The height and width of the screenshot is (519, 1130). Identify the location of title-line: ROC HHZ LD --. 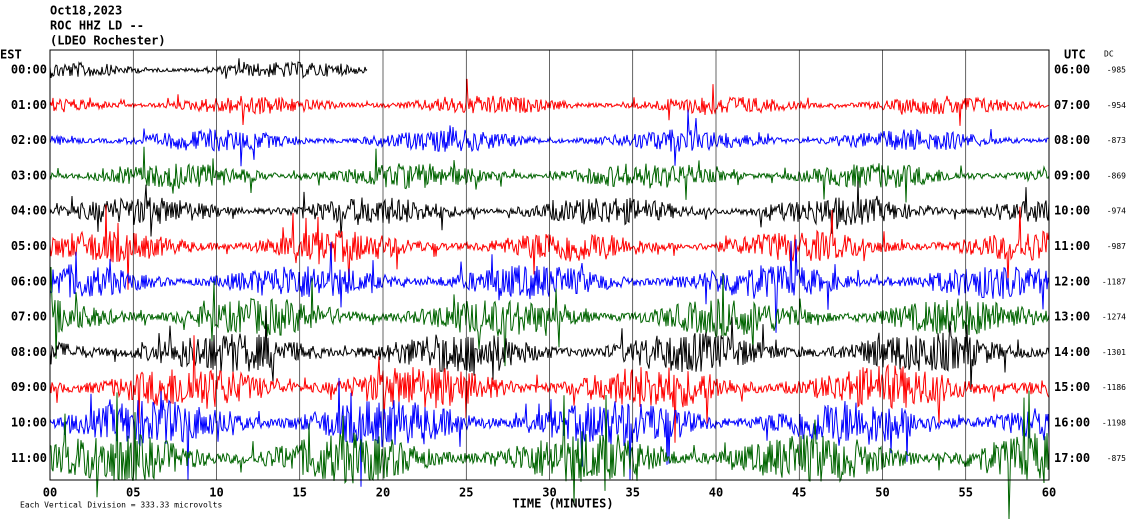
(97, 26).